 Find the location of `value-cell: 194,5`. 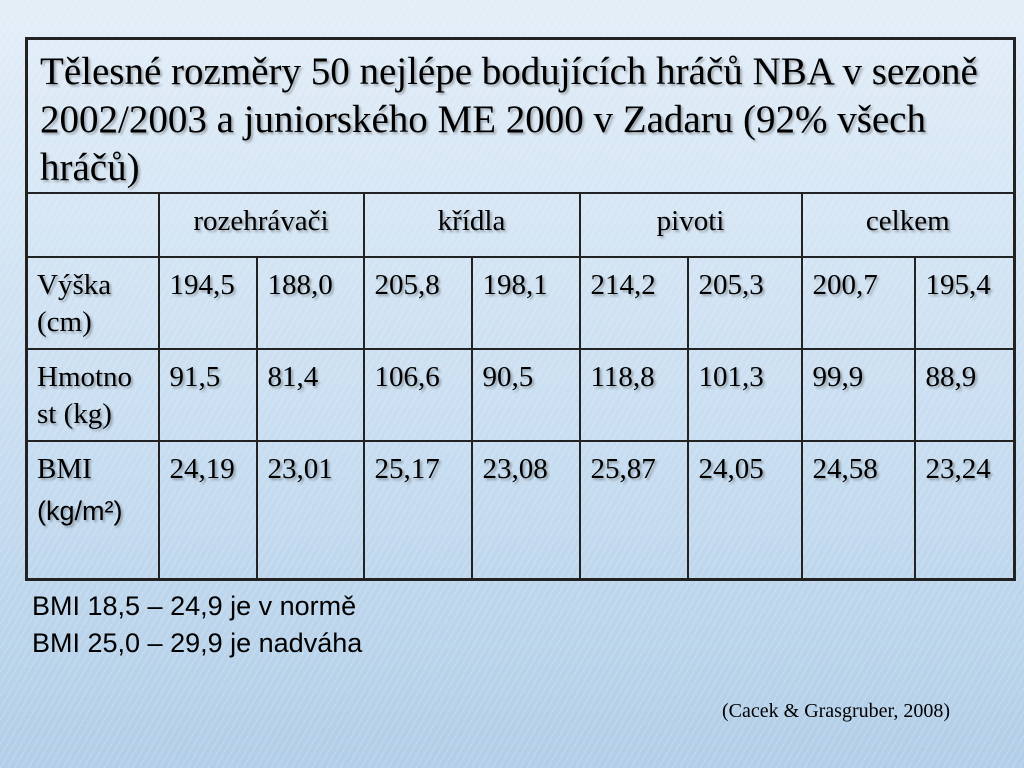

value-cell: 194,5 is located at coordinates (207, 303).